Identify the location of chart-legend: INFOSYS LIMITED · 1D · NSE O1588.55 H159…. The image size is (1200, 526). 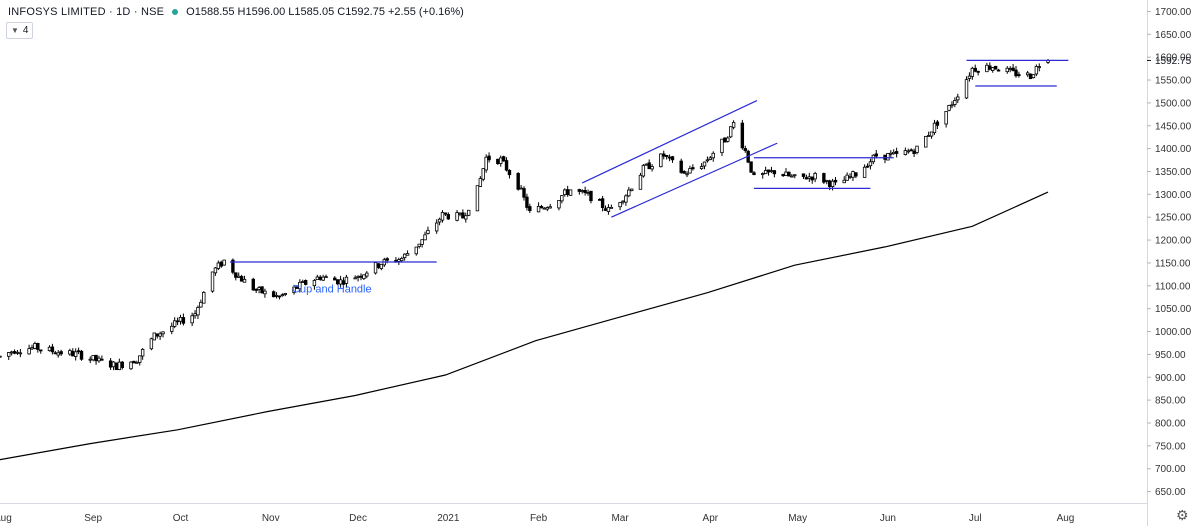
(236, 12).